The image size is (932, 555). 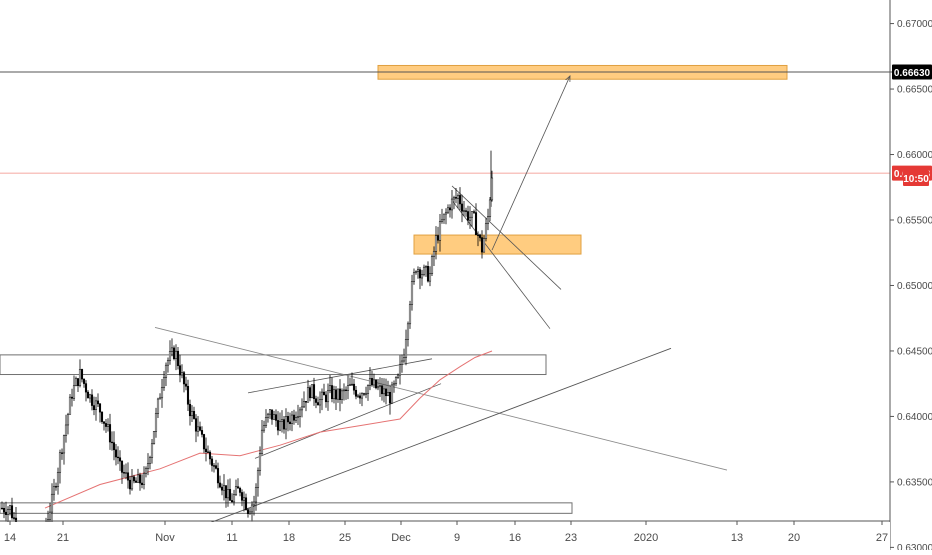 What do you see at coordinates (914, 546) in the screenshot?
I see `price-tick-label: 0.63000` at bounding box center [914, 546].